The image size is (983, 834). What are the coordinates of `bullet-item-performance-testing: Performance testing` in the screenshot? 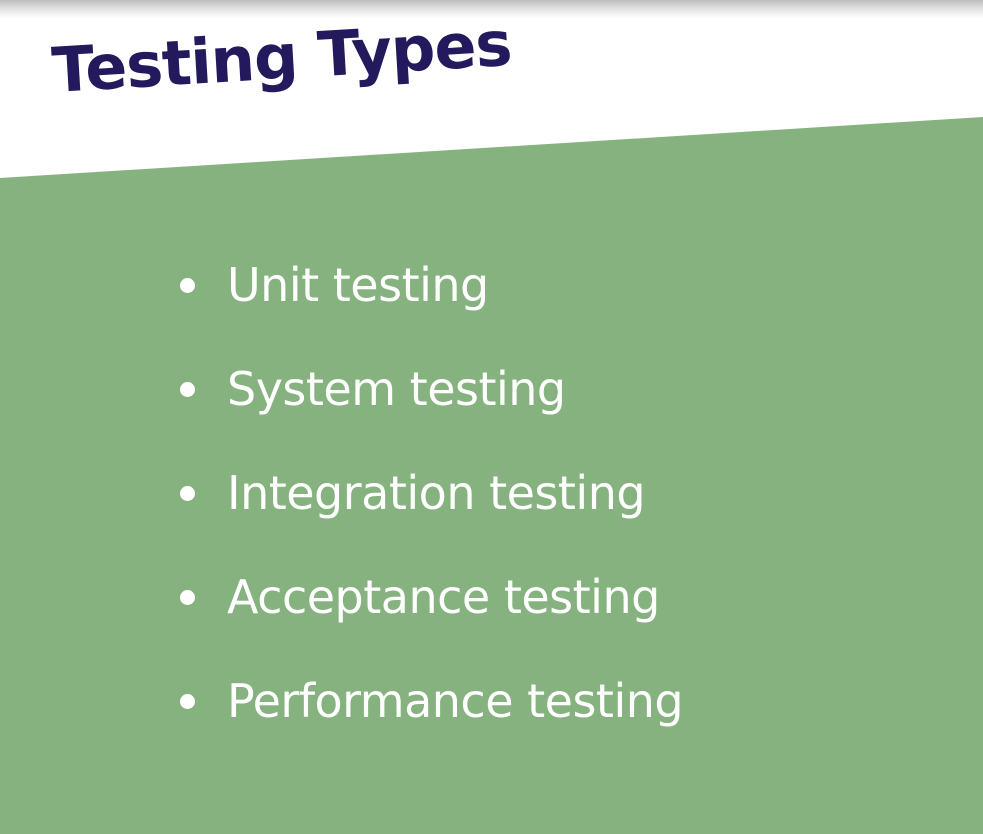 It's located at (431, 701).